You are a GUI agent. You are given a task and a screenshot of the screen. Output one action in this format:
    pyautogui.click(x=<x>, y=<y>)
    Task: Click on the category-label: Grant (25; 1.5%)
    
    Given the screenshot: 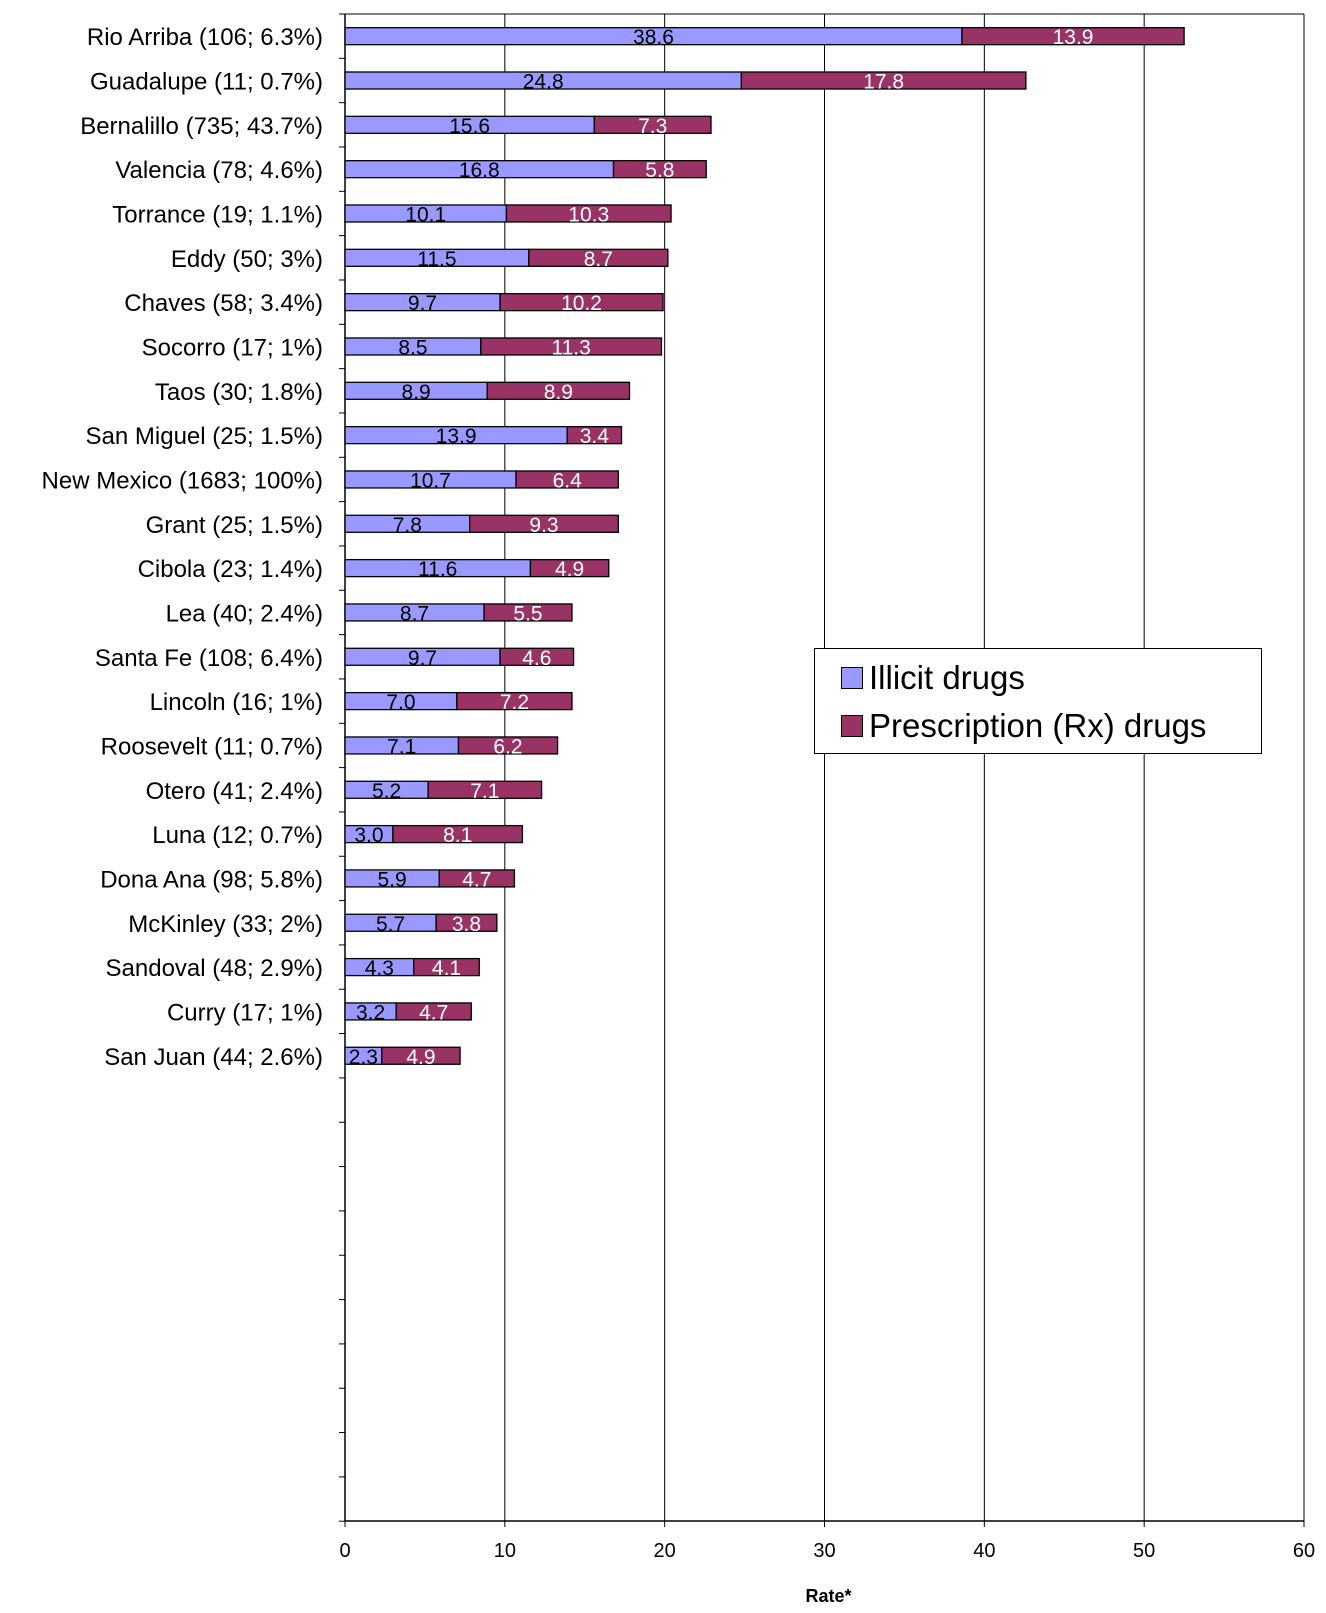 What is the action you would take?
    pyautogui.click(x=234, y=525)
    